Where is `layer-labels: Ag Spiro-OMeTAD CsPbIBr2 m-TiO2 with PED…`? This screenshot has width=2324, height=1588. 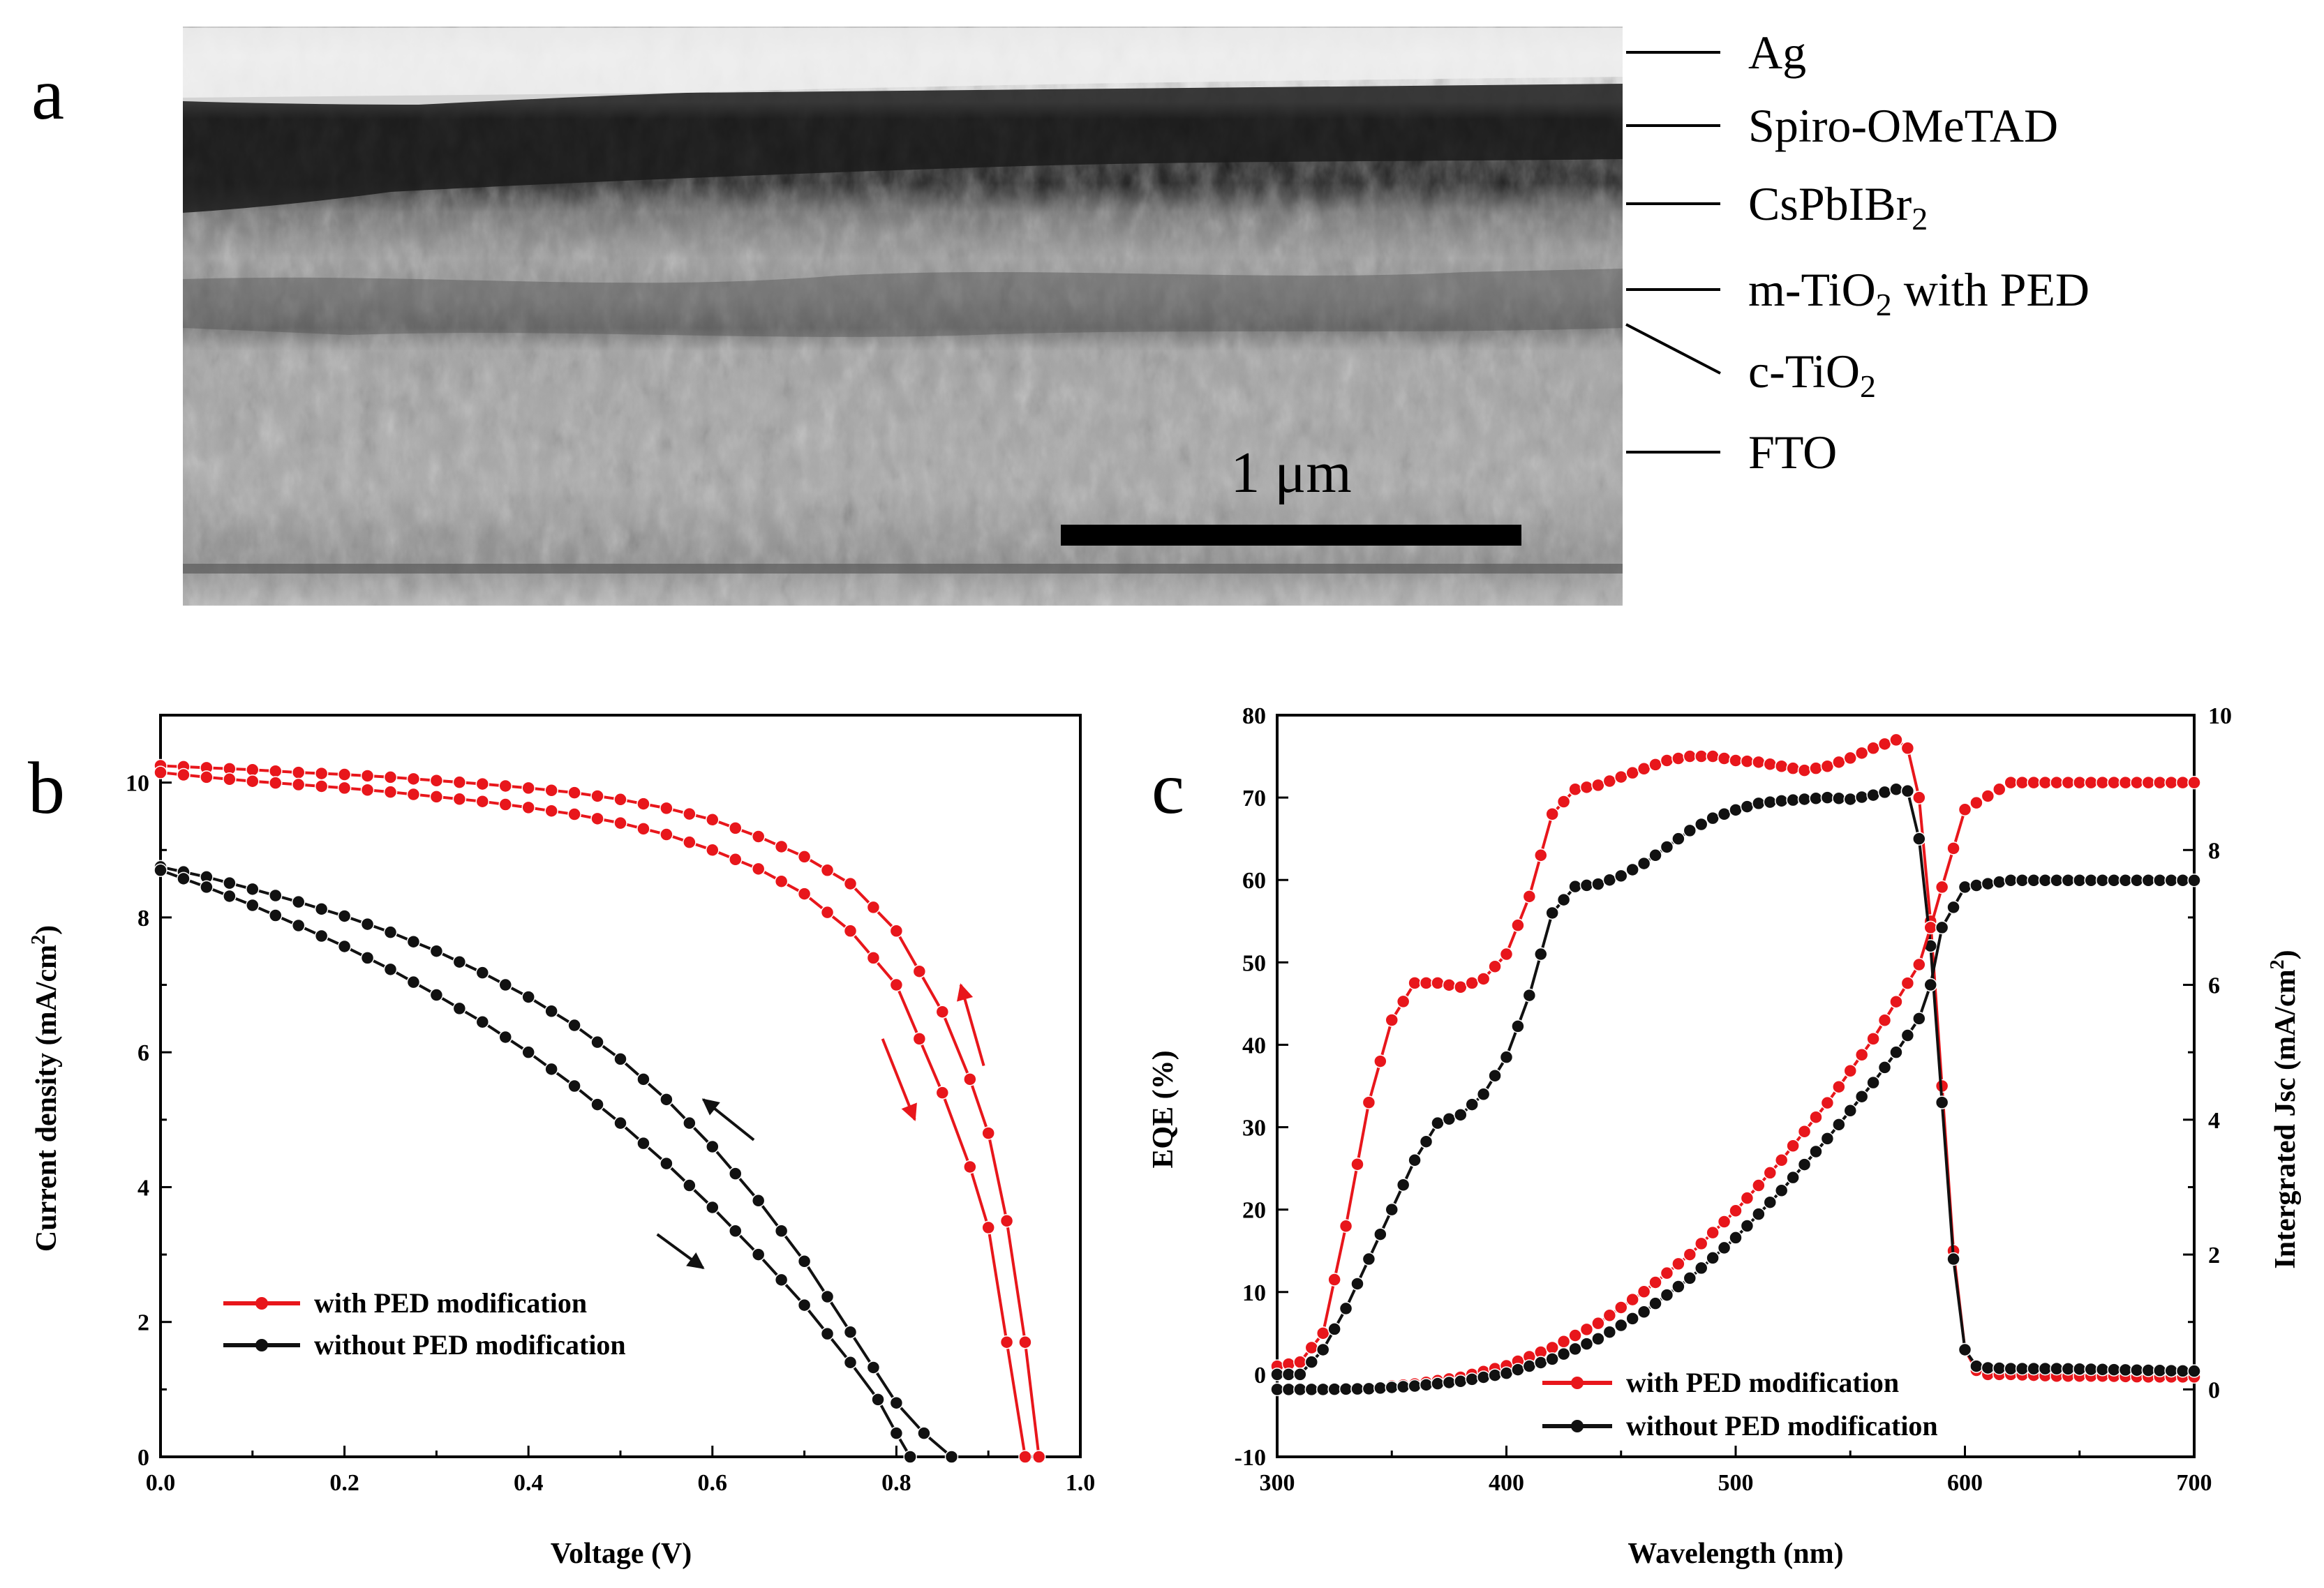 layer-labels: Ag Spiro-OMeTAD CsPbIBr2 m-TiO2 with PED… is located at coordinates (1919, 252).